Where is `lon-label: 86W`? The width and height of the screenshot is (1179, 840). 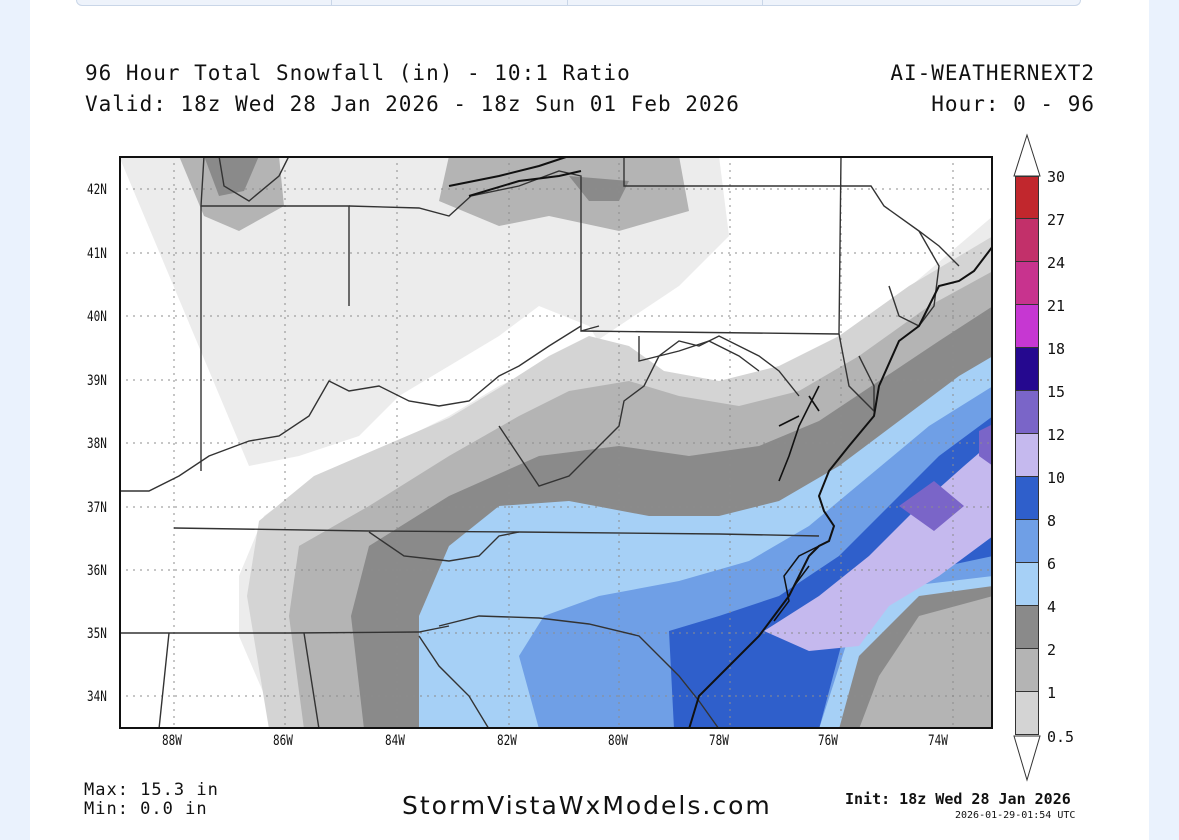
lon-label: 86W is located at coordinates (283, 740).